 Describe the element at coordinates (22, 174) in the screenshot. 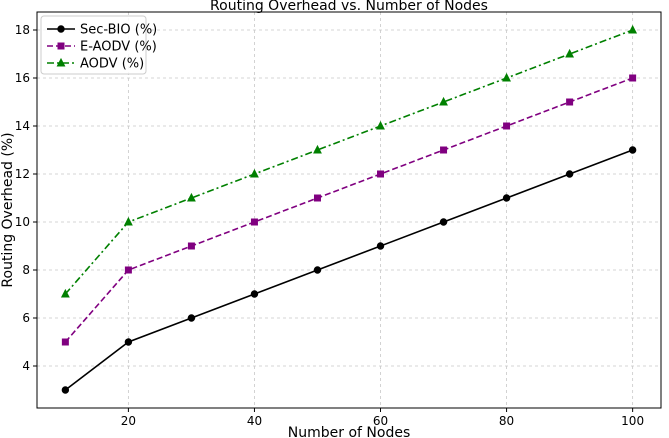

I see `y-tick-label: 12` at that location.